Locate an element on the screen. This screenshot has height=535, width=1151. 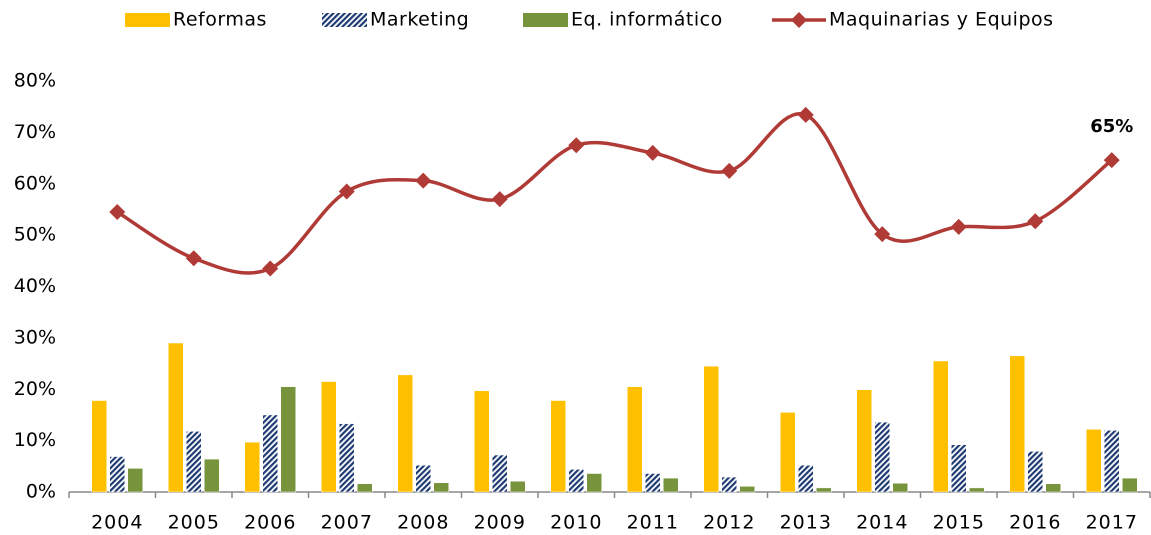
legend-label: Eq. informático is located at coordinates (647, 20).